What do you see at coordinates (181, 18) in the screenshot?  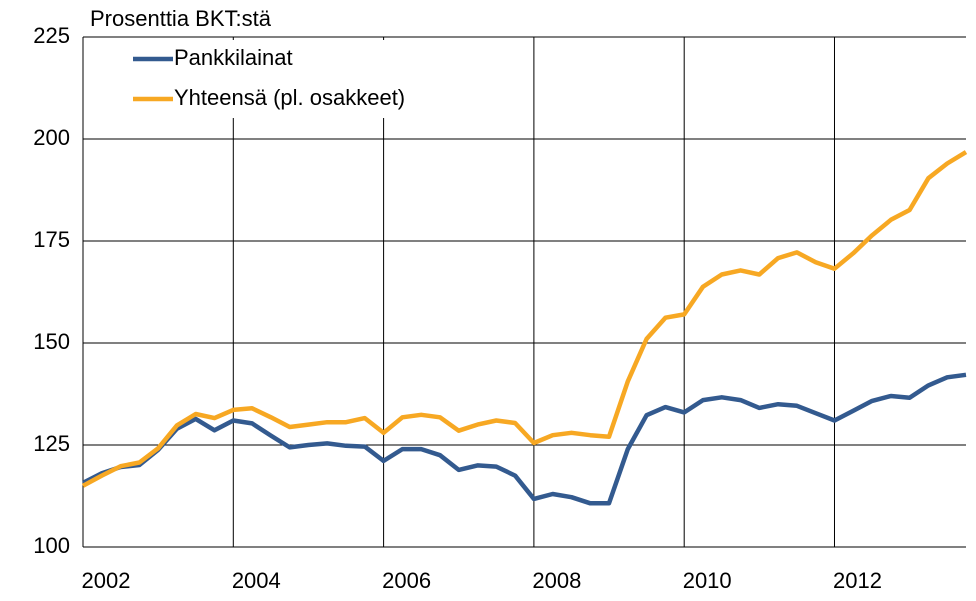 I see `chart-title: Prosenttia BKT:stä` at bounding box center [181, 18].